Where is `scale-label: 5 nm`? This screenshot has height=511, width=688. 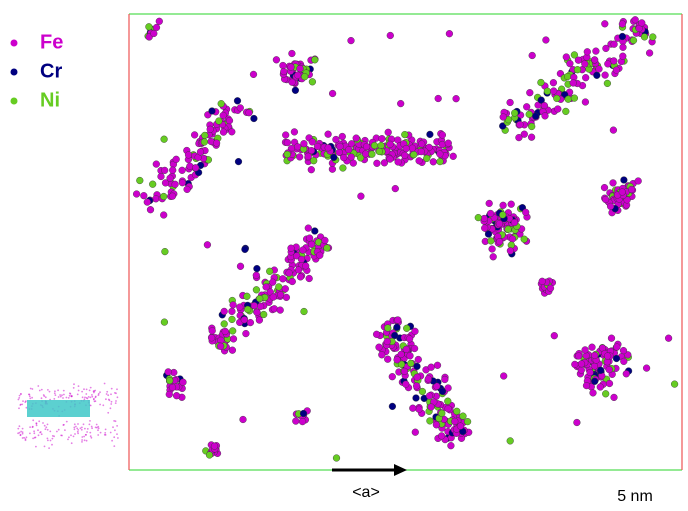
scale-label: 5 nm is located at coordinates (635, 496).